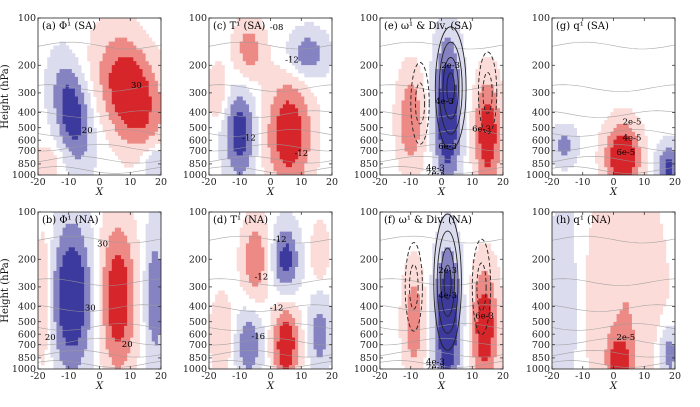  What do you see at coordinates (270, 192) in the screenshot?
I see `x-axis-label: X` at bounding box center [270, 192].